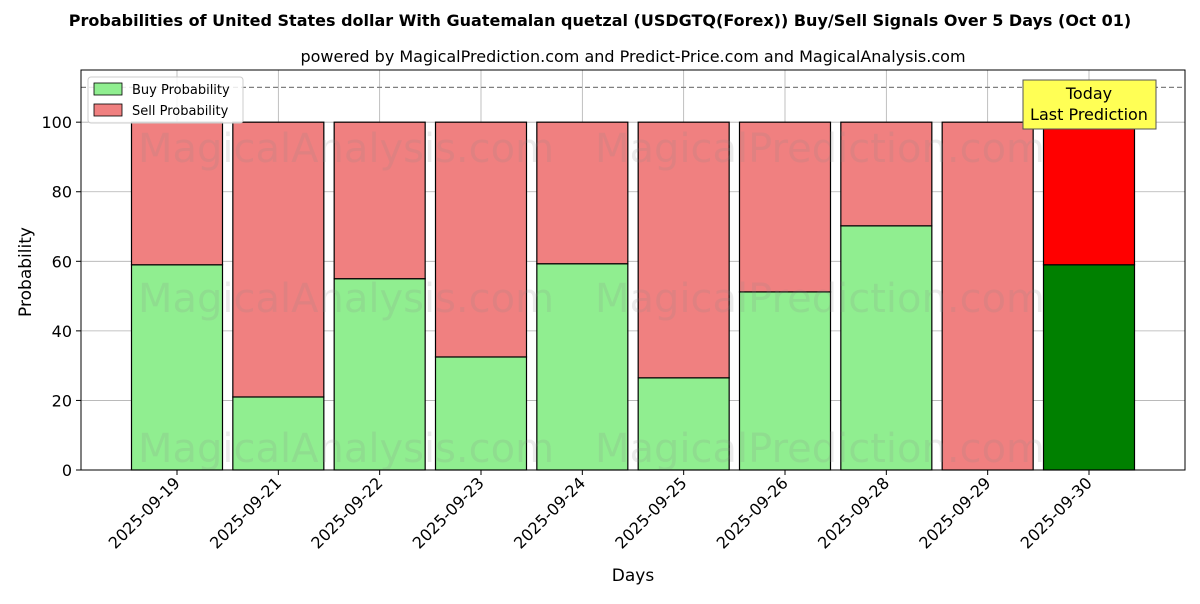  Describe the element at coordinates (1056, 512) in the screenshot. I see `x-tick-label: 2025-09-30` at that location.